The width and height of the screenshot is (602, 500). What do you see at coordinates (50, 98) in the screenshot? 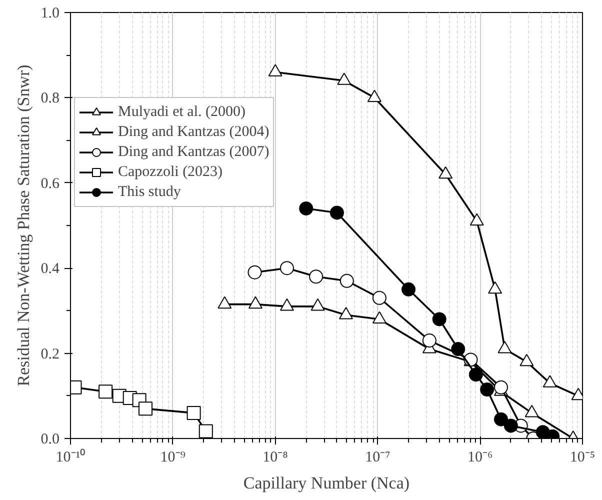
I see `y-tick-label: 0.8` at bounding box center [50, 98].